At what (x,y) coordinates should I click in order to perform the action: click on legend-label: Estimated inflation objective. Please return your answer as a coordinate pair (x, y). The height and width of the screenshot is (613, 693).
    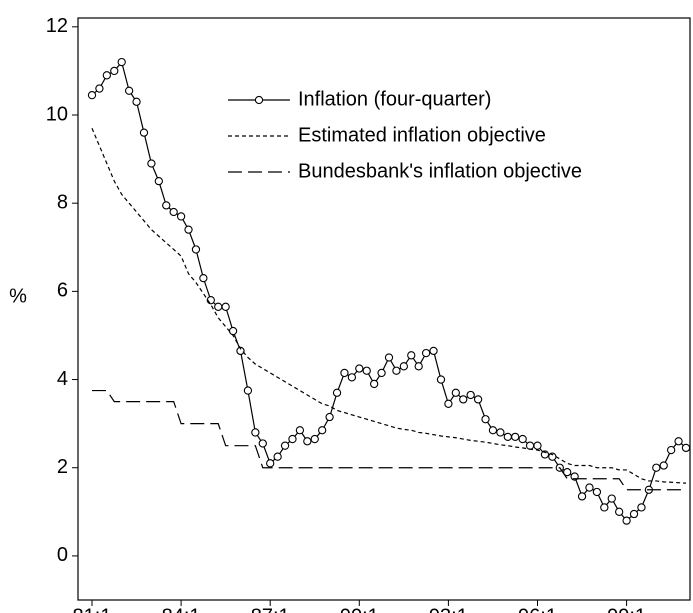
    Looking at the image, I should click on (422, 135).